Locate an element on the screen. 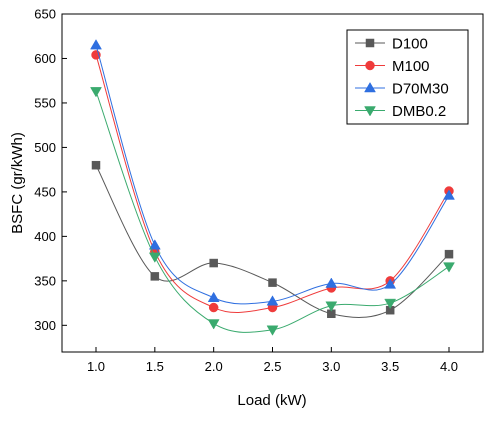 The height and width of the screenshot is (422, 490). x-axis-title: Load (kW) is located at coordinates (271, 400).